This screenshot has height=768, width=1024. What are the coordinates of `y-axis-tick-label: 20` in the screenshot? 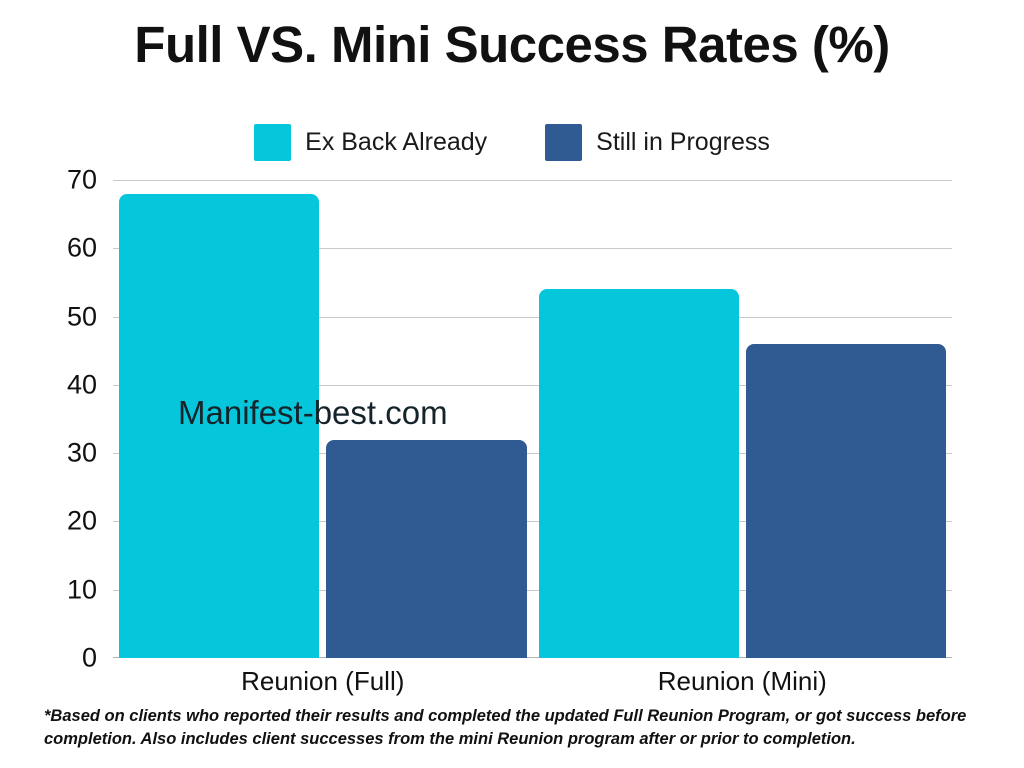 It's located at (81, 520).